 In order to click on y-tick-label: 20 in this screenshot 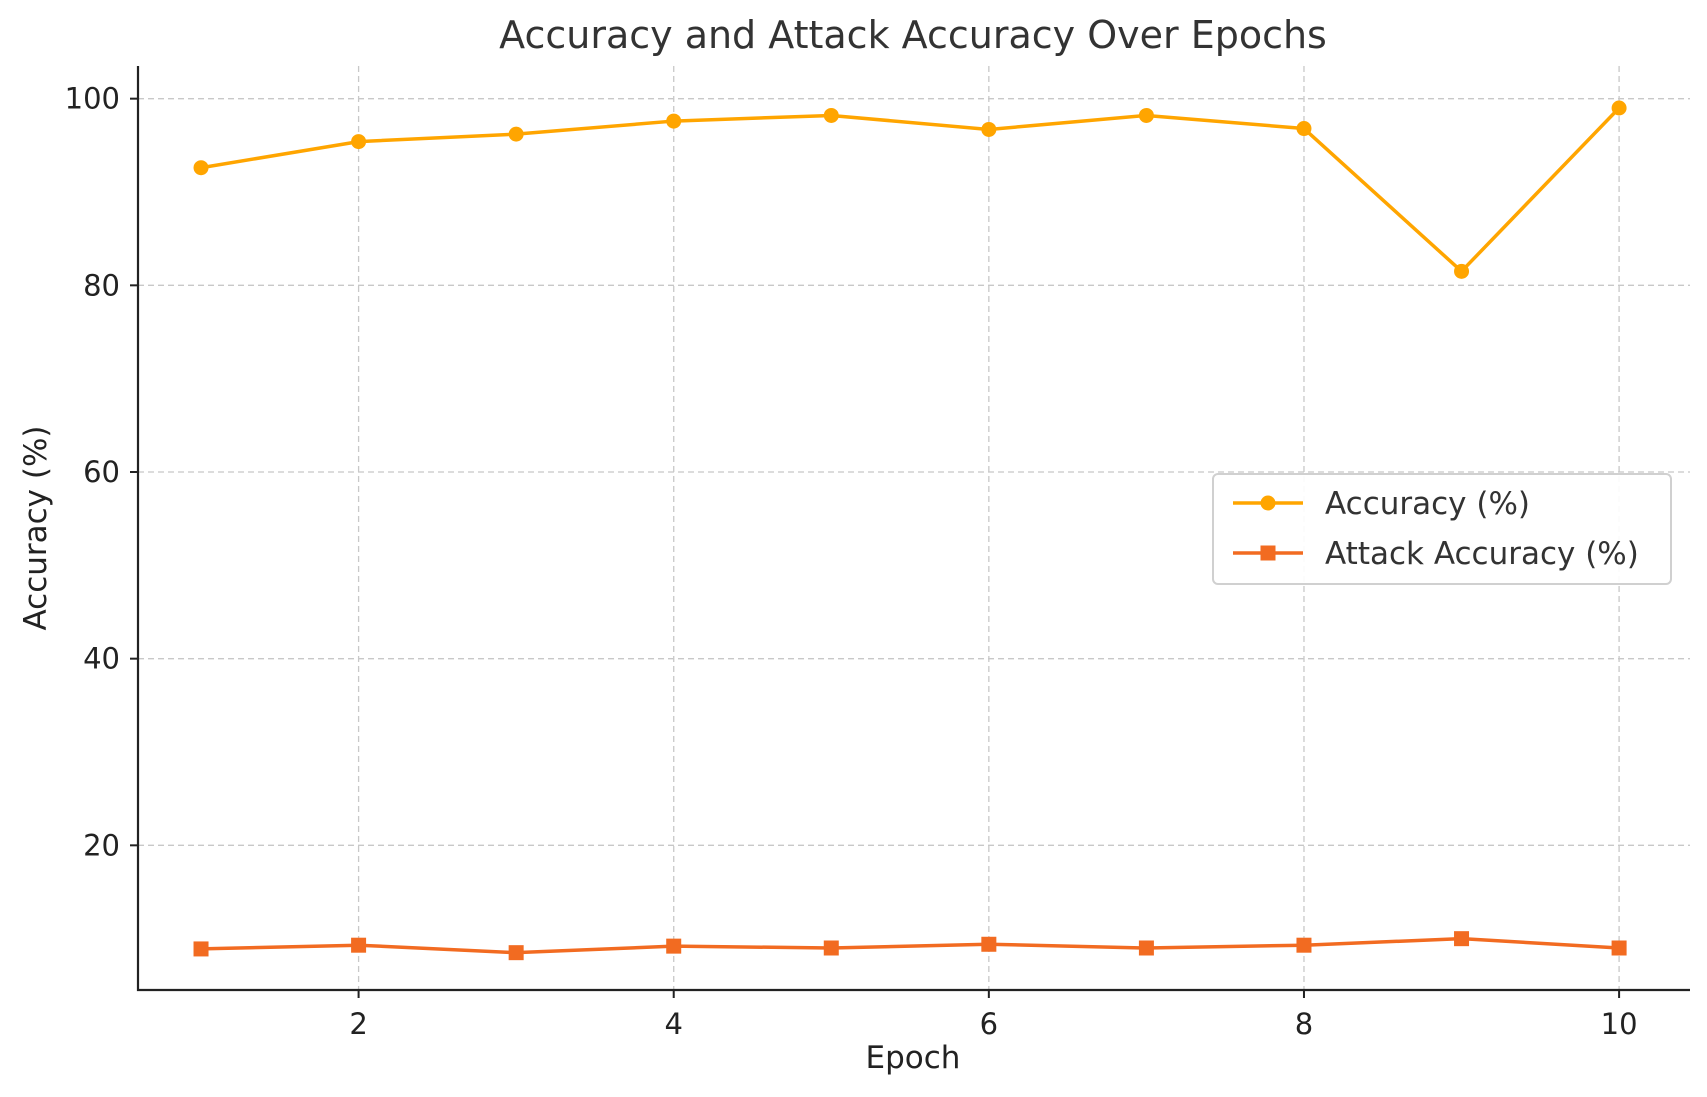, I will do `click(101, 845)`.